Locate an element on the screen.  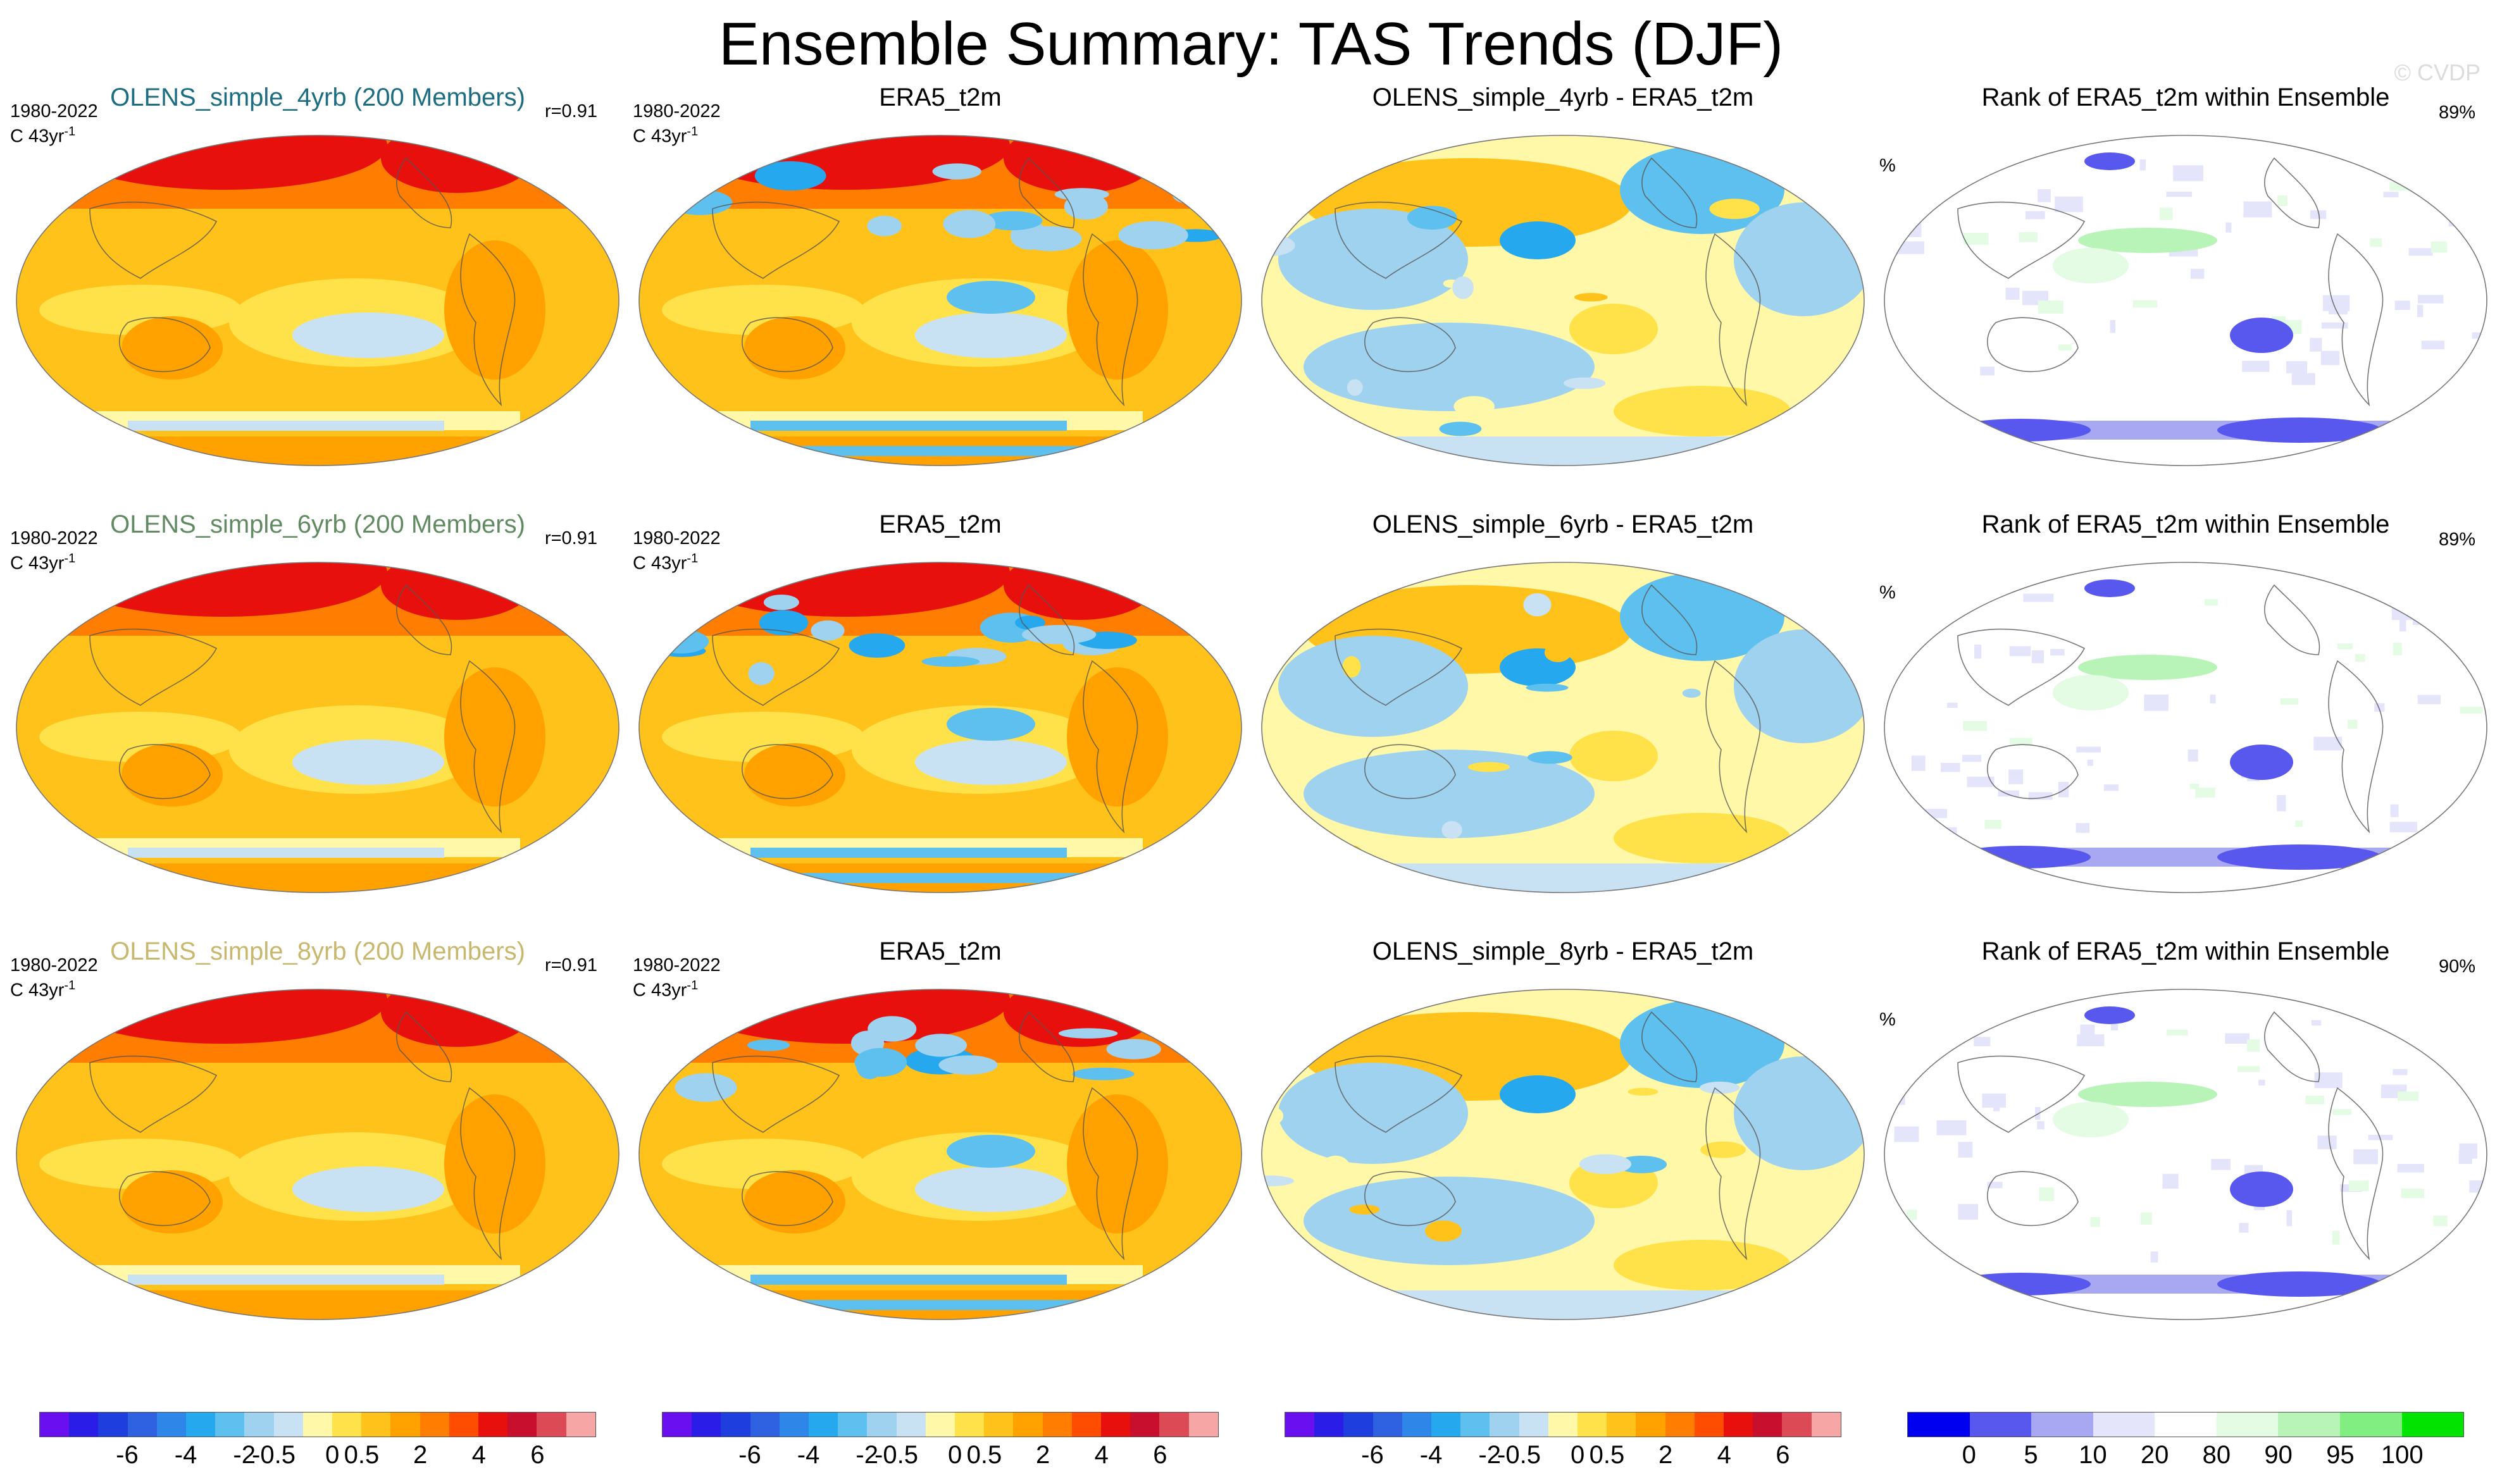
trend-colorbar-tick: -4 is located at coordinates (1431, 1455).